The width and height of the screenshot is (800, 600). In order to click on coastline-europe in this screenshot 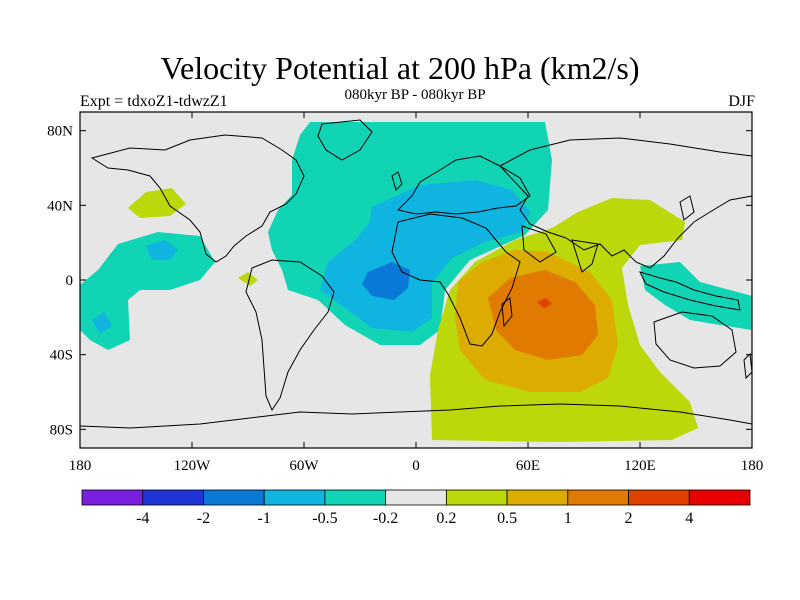, I will do `click(464, 185)`.